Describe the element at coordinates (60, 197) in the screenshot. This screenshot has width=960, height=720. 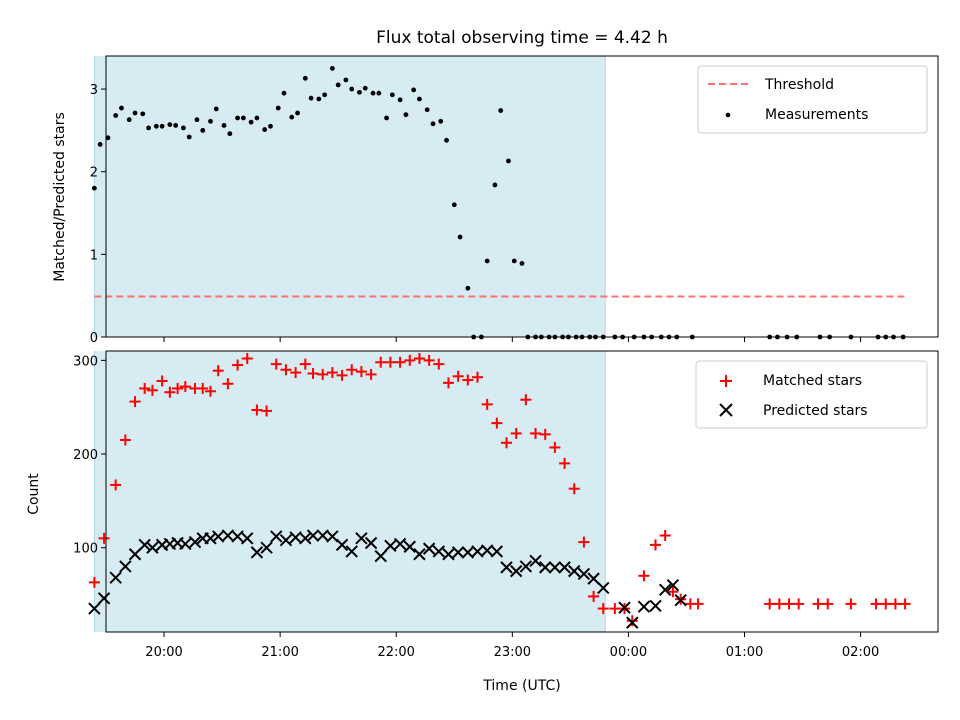
I see `top-y-axis-label: Matched/Predicted stars` at that location.